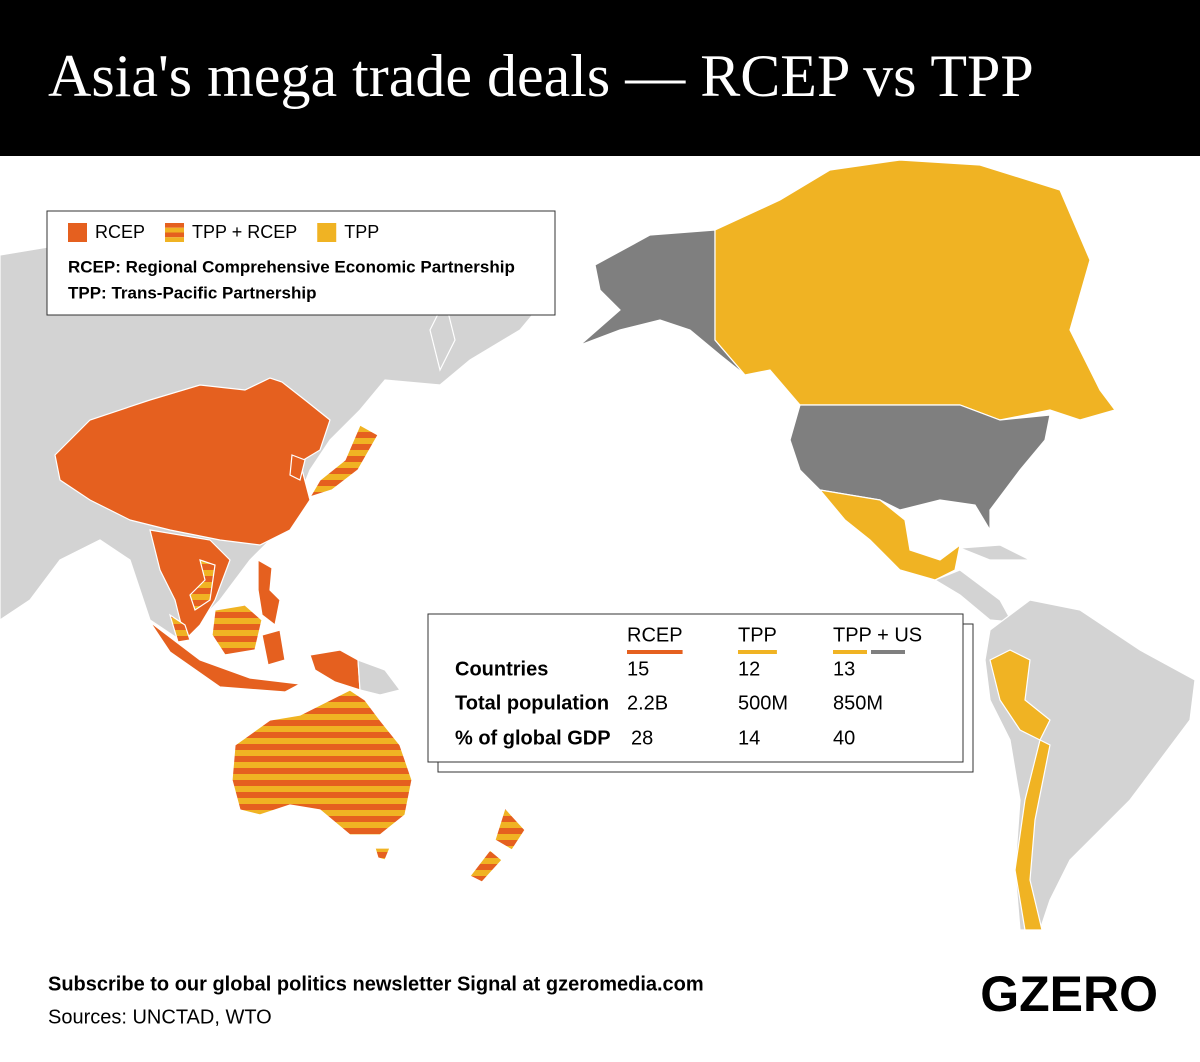  I want to click on table-box, so click(695, 688).